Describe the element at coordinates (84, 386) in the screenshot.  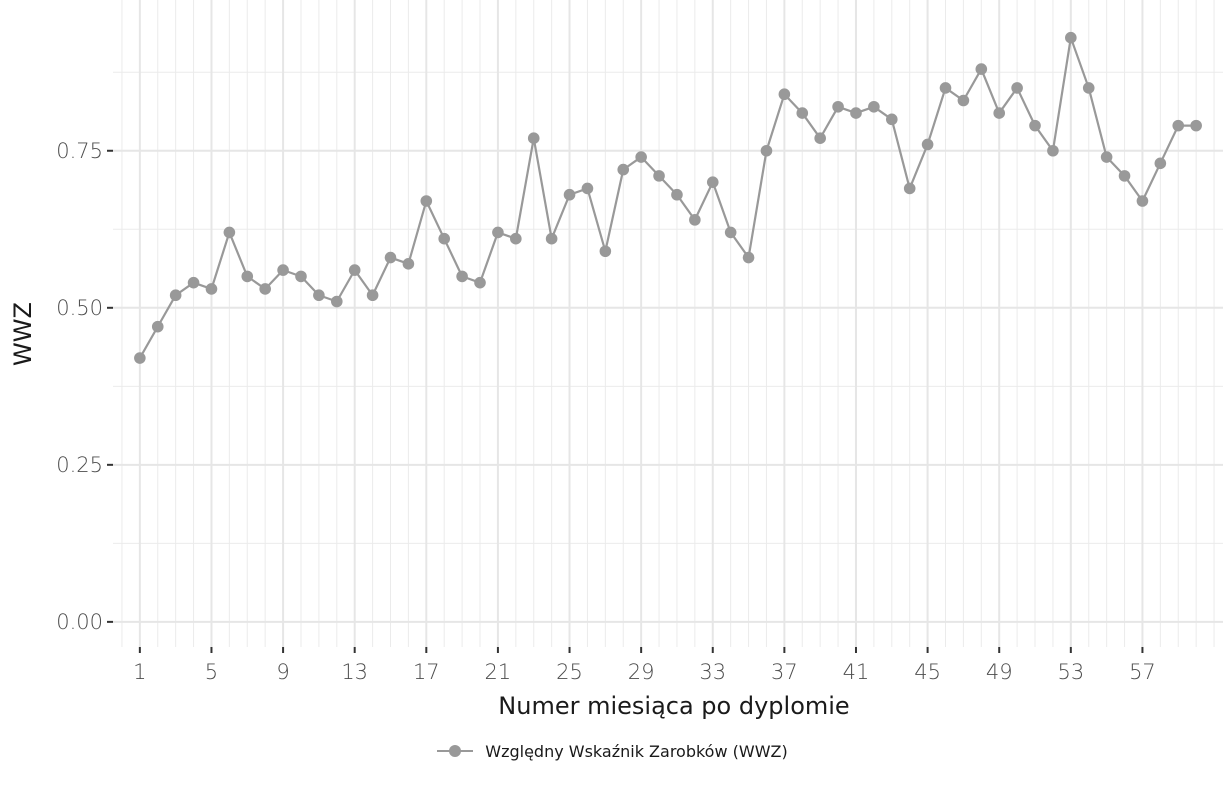
I see `y-axis: 0.00 0.25 0.50 0.75` at that location.